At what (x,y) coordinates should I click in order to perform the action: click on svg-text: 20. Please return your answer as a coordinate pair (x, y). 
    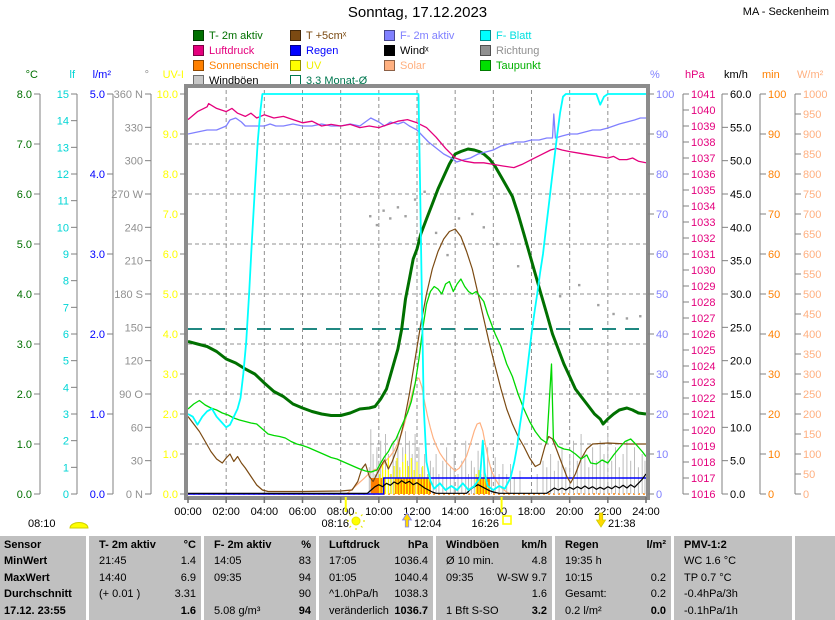
    Looking at the image, I should click on (662, 415).